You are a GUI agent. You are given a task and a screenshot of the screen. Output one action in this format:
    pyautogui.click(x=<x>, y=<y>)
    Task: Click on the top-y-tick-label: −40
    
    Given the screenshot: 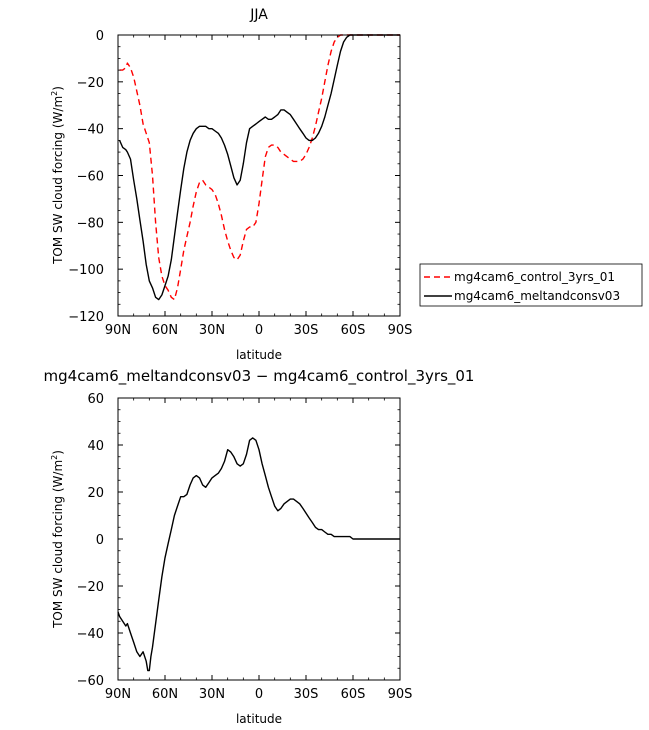 What is the action you would take?
    pyautogui.click(x=90, y=130)
    